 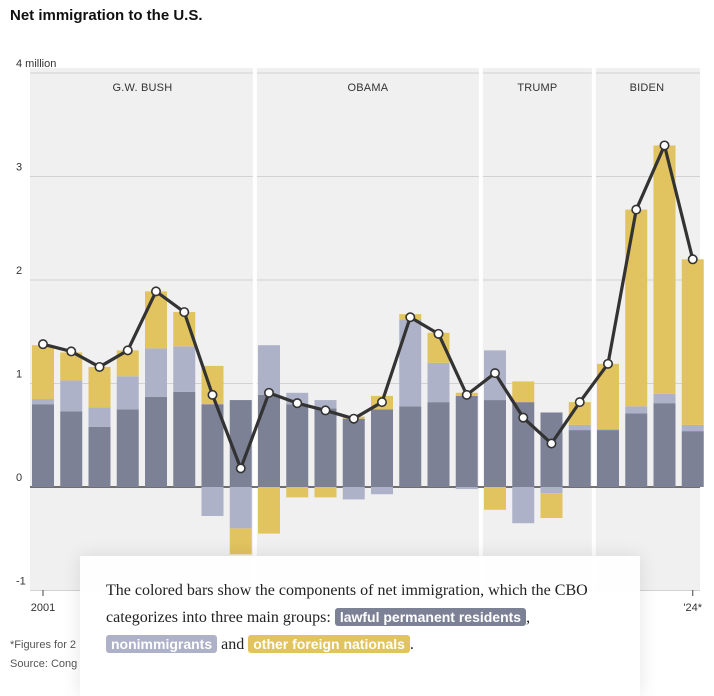 I want to click on legend-chip-nonimmigrants: nonimmigrants, so click(x=162, y=644).